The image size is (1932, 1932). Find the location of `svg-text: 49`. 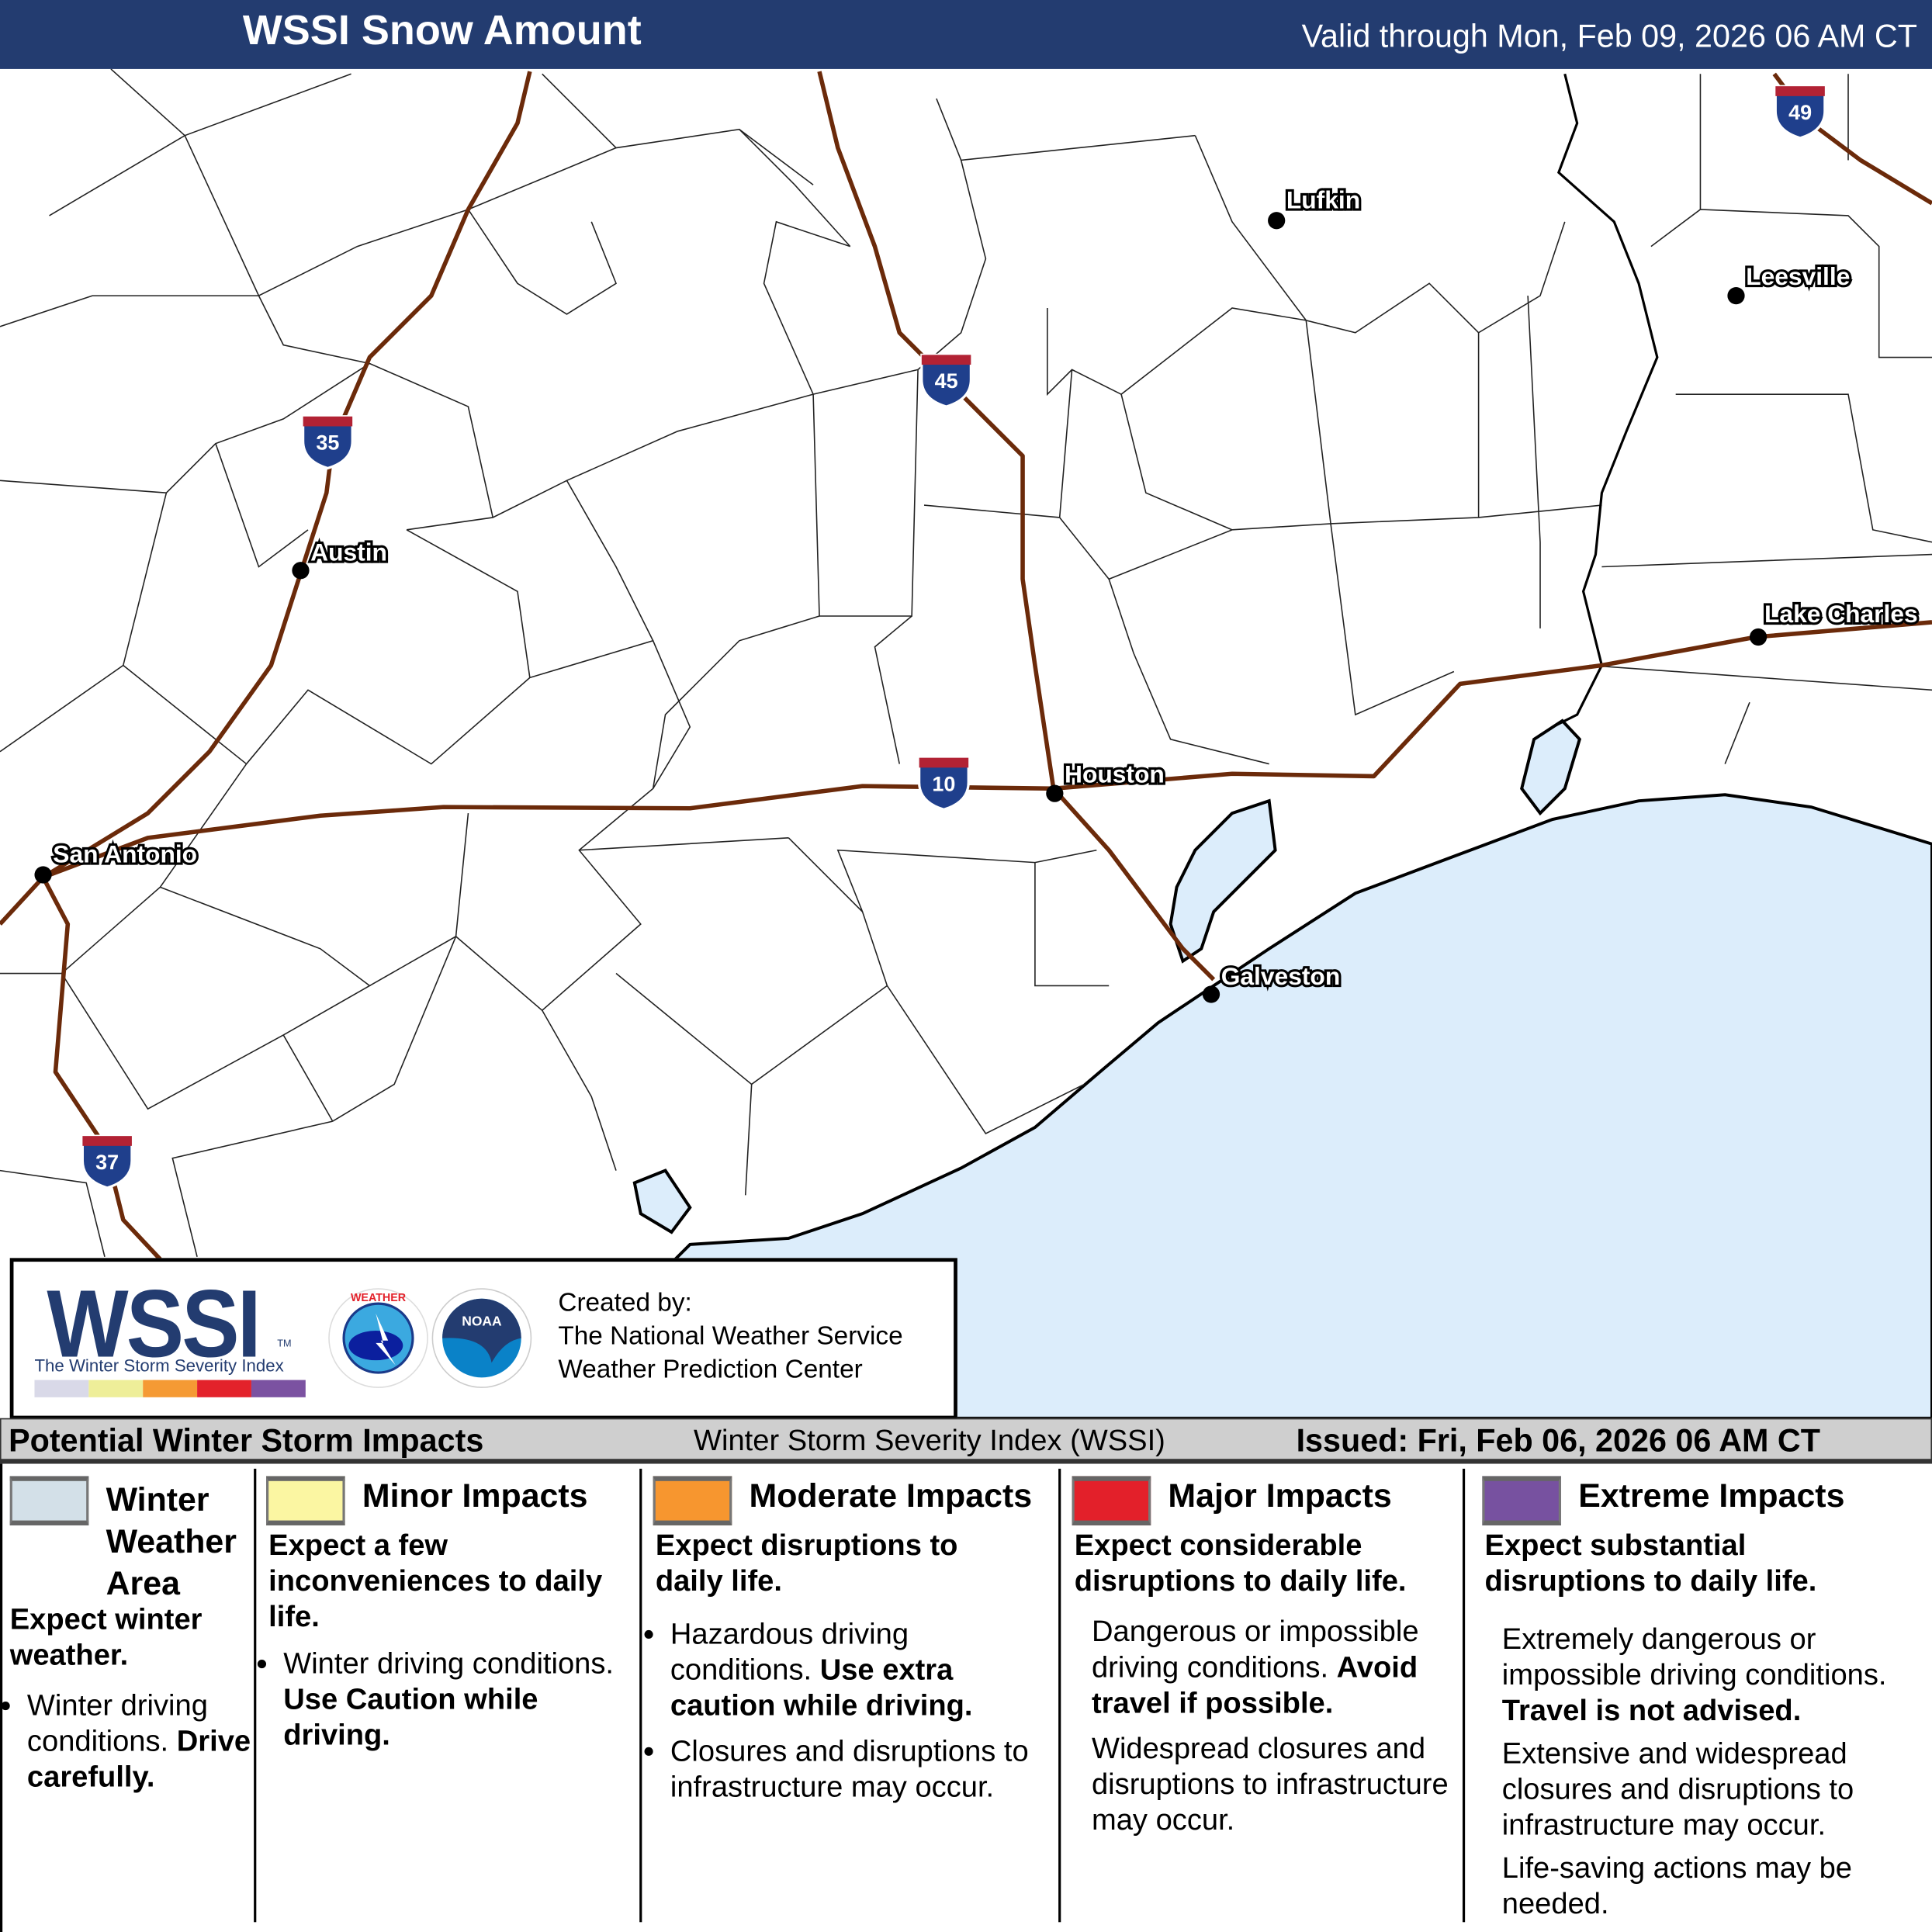

svg-text: 49 is located at coordinates (1800, 112).